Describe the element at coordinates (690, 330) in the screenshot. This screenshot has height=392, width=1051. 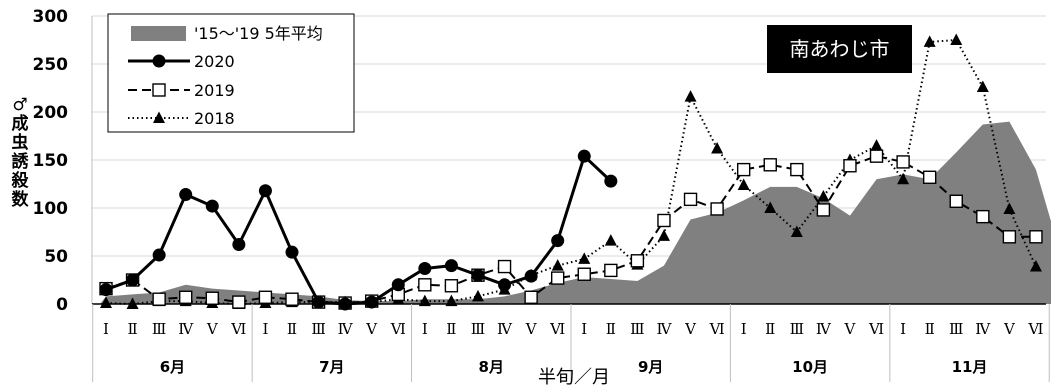
I see `x-tick-22: Ⅴ` at that location.